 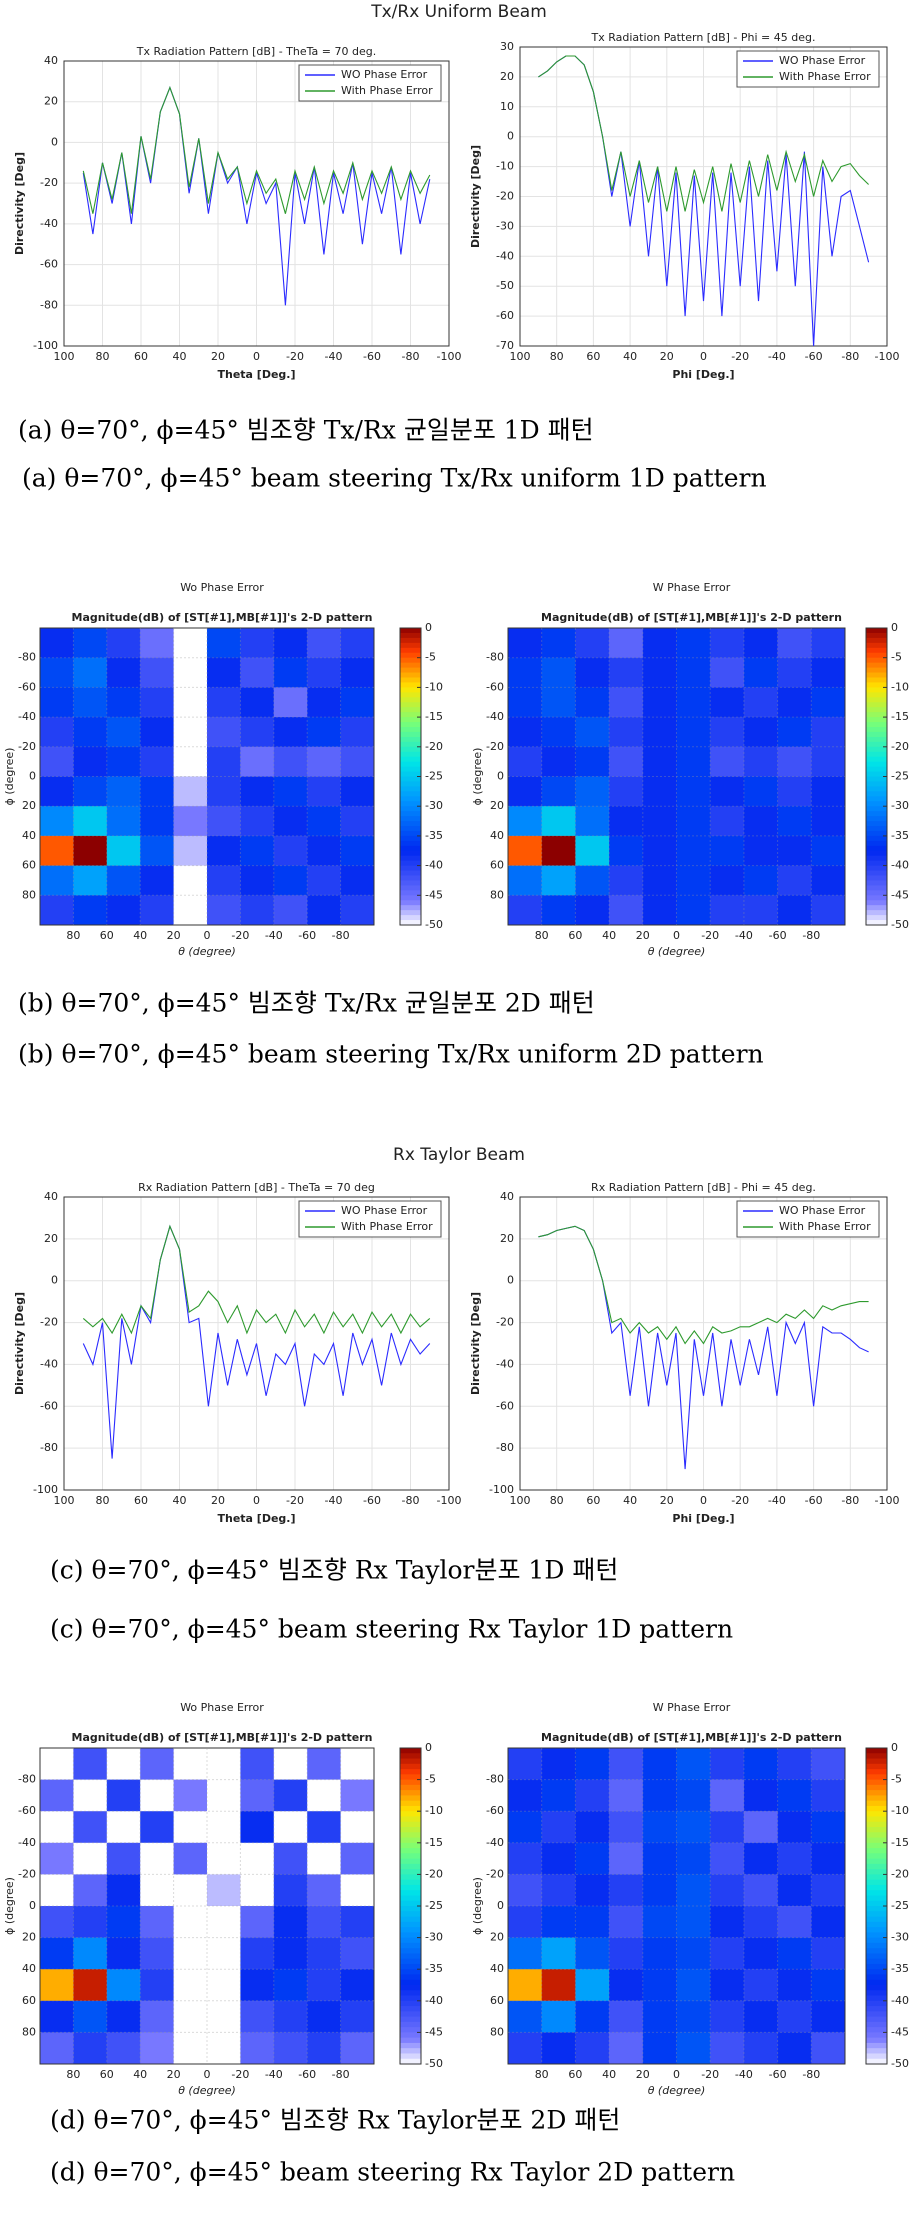 What do you see at coordinates (372, 356) in the screenshot?
I see `x-tick-label: -60` at bounding box center [372, 356].